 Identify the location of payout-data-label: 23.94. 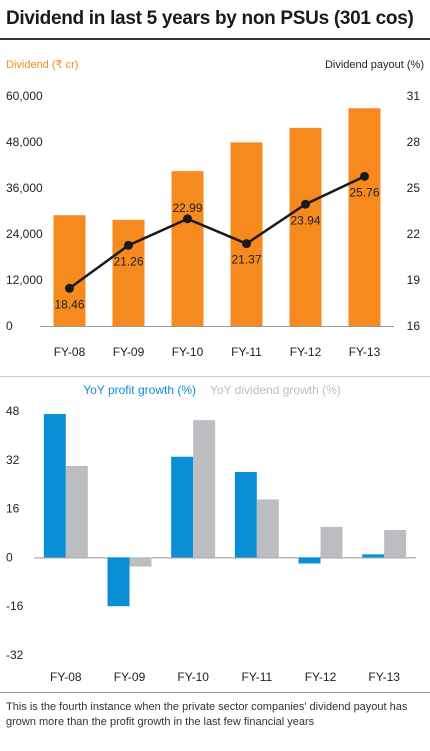
(305, 220).